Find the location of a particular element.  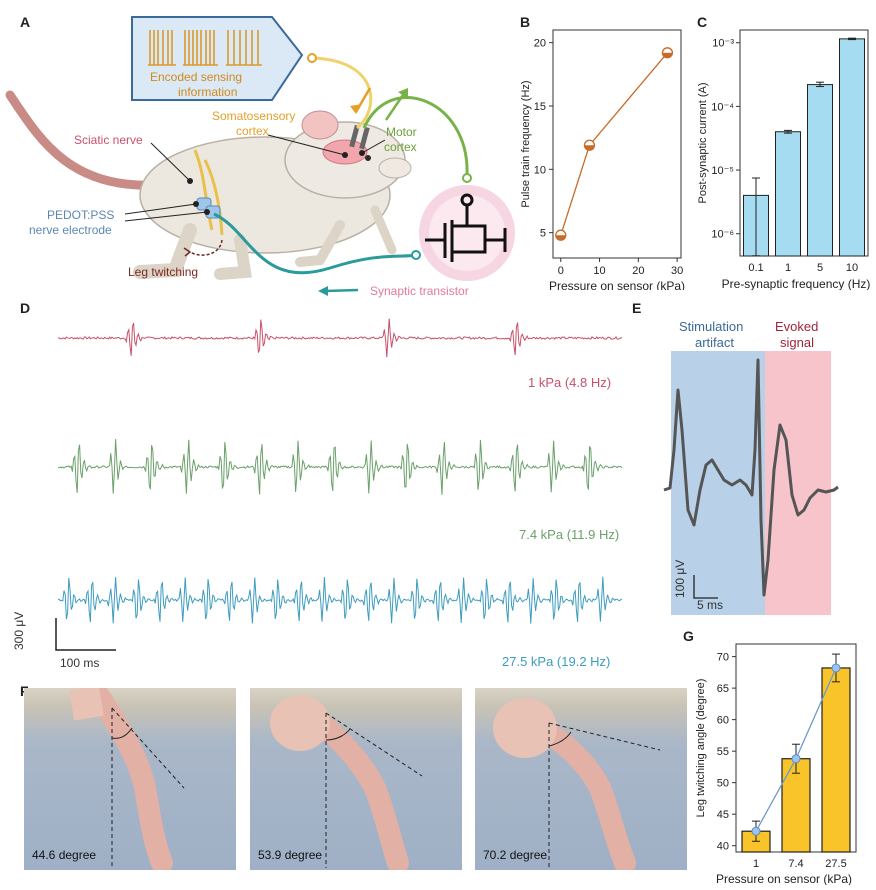

panel-label-d: D is located at coordinates (25, 308).